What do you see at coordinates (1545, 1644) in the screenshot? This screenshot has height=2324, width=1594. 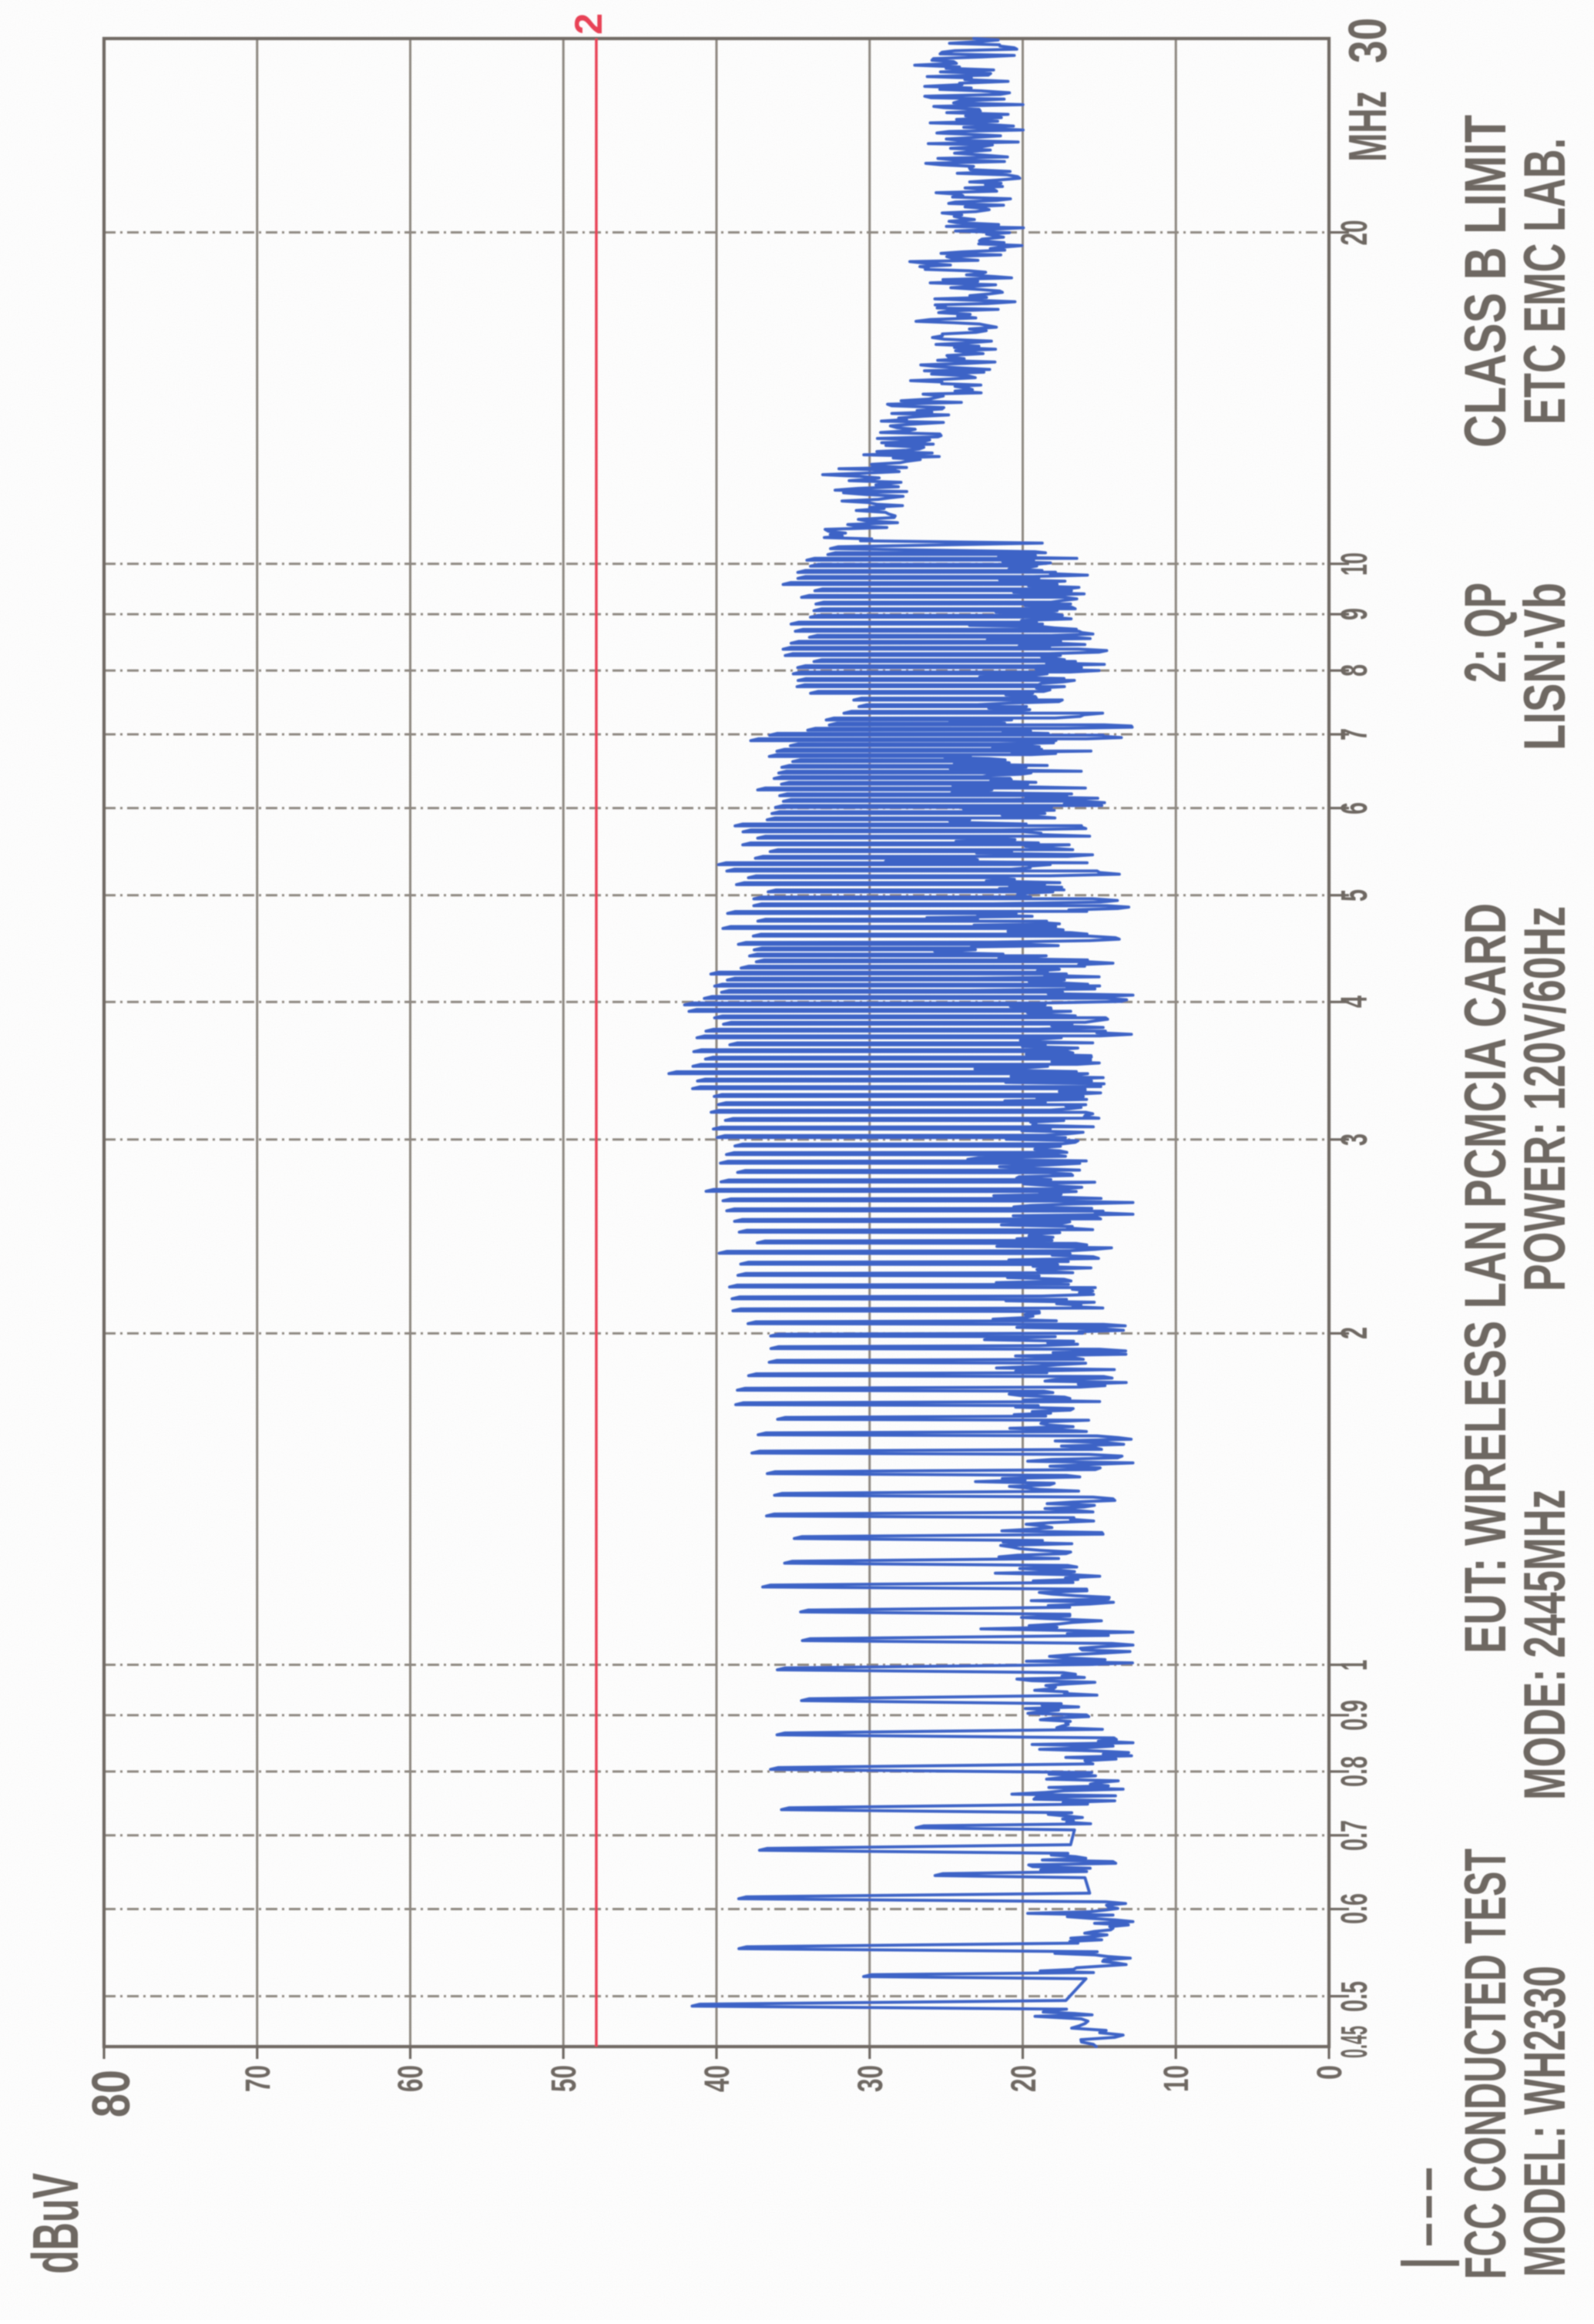 I see `svg-text: MODE: 2445MHz` at bounding box center [1545, 1644].